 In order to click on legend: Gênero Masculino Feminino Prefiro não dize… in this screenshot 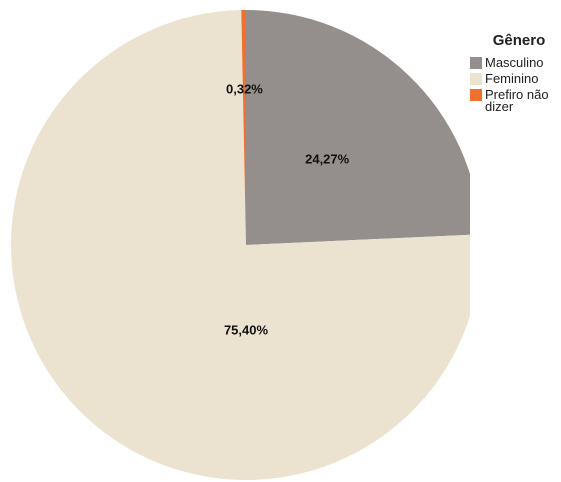, I will do `click(515, 74)`.